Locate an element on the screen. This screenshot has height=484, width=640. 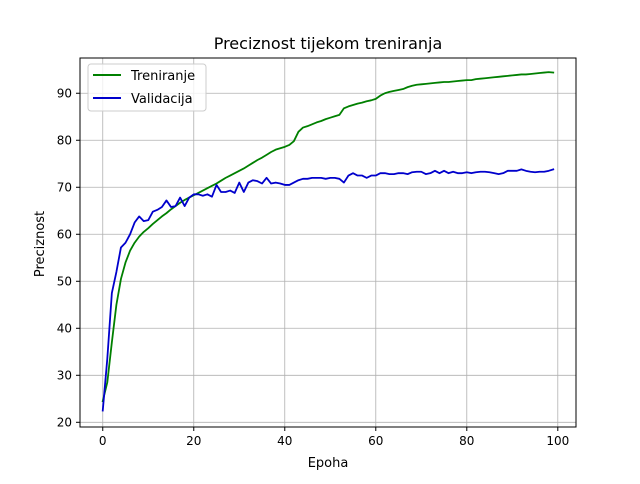
x-tick-label: 80 is located at coordinates (466, 441).